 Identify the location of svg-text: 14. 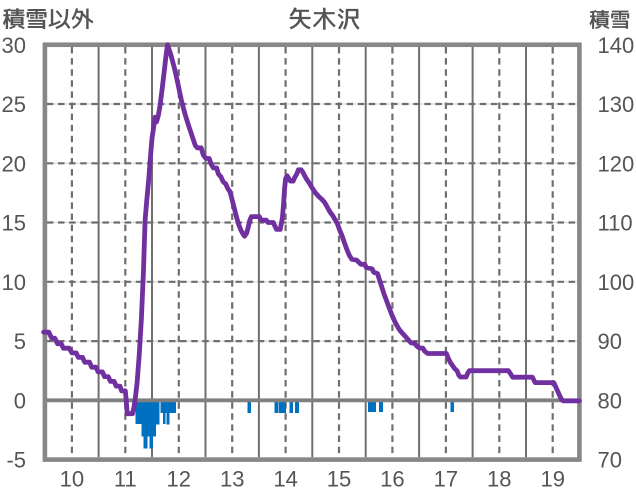
(285, 479).